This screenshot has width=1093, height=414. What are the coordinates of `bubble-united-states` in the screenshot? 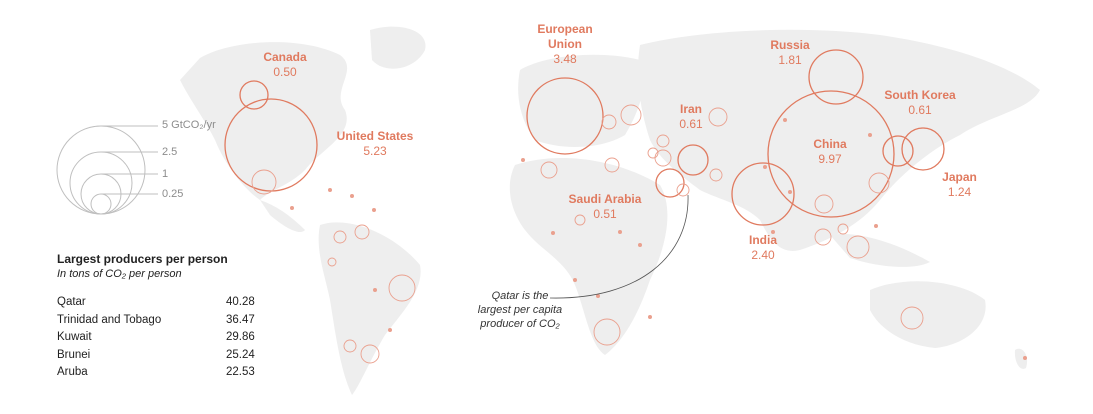 It's located at (271, 145).